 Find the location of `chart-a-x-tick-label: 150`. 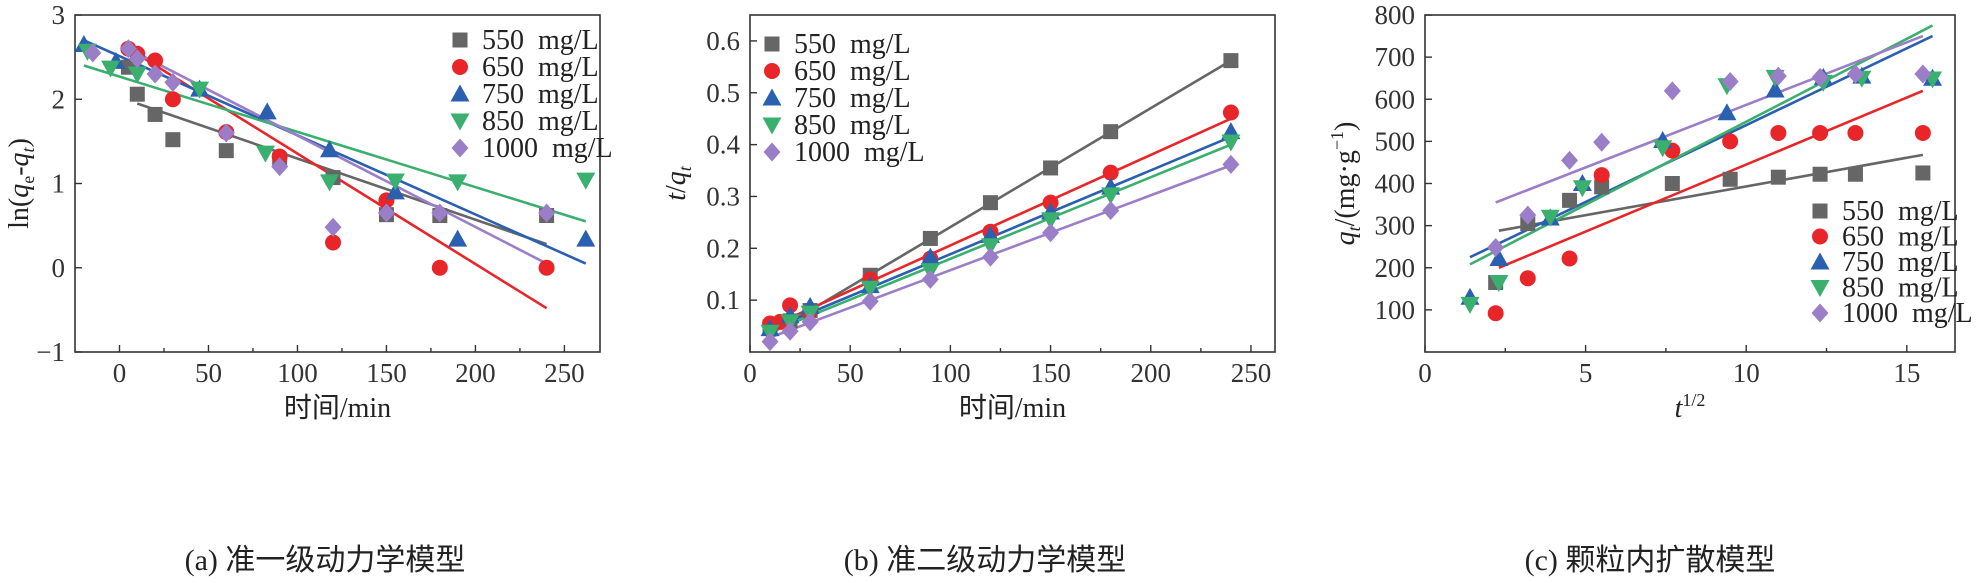

chart-a-x-tick-label: 150 is located at coordinates (386, 373).